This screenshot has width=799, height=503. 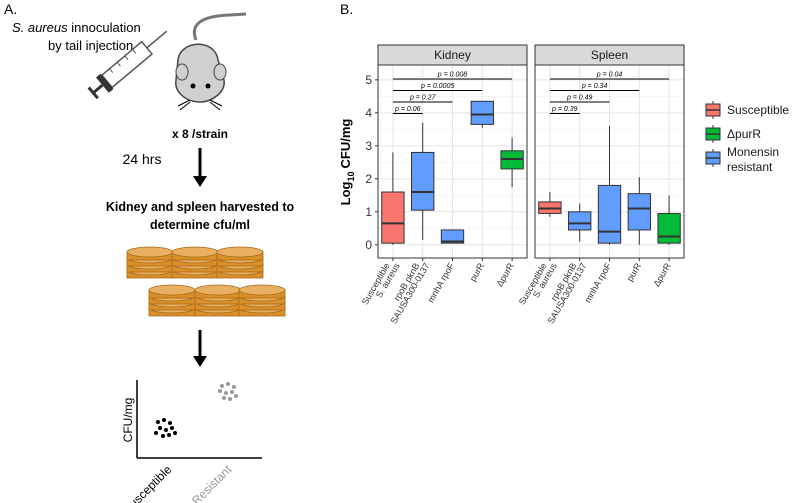 What do you see at coordinates (609, 55) in the screenshot?
I see `facet-title: Spleen` at bounding box center [609, 55].